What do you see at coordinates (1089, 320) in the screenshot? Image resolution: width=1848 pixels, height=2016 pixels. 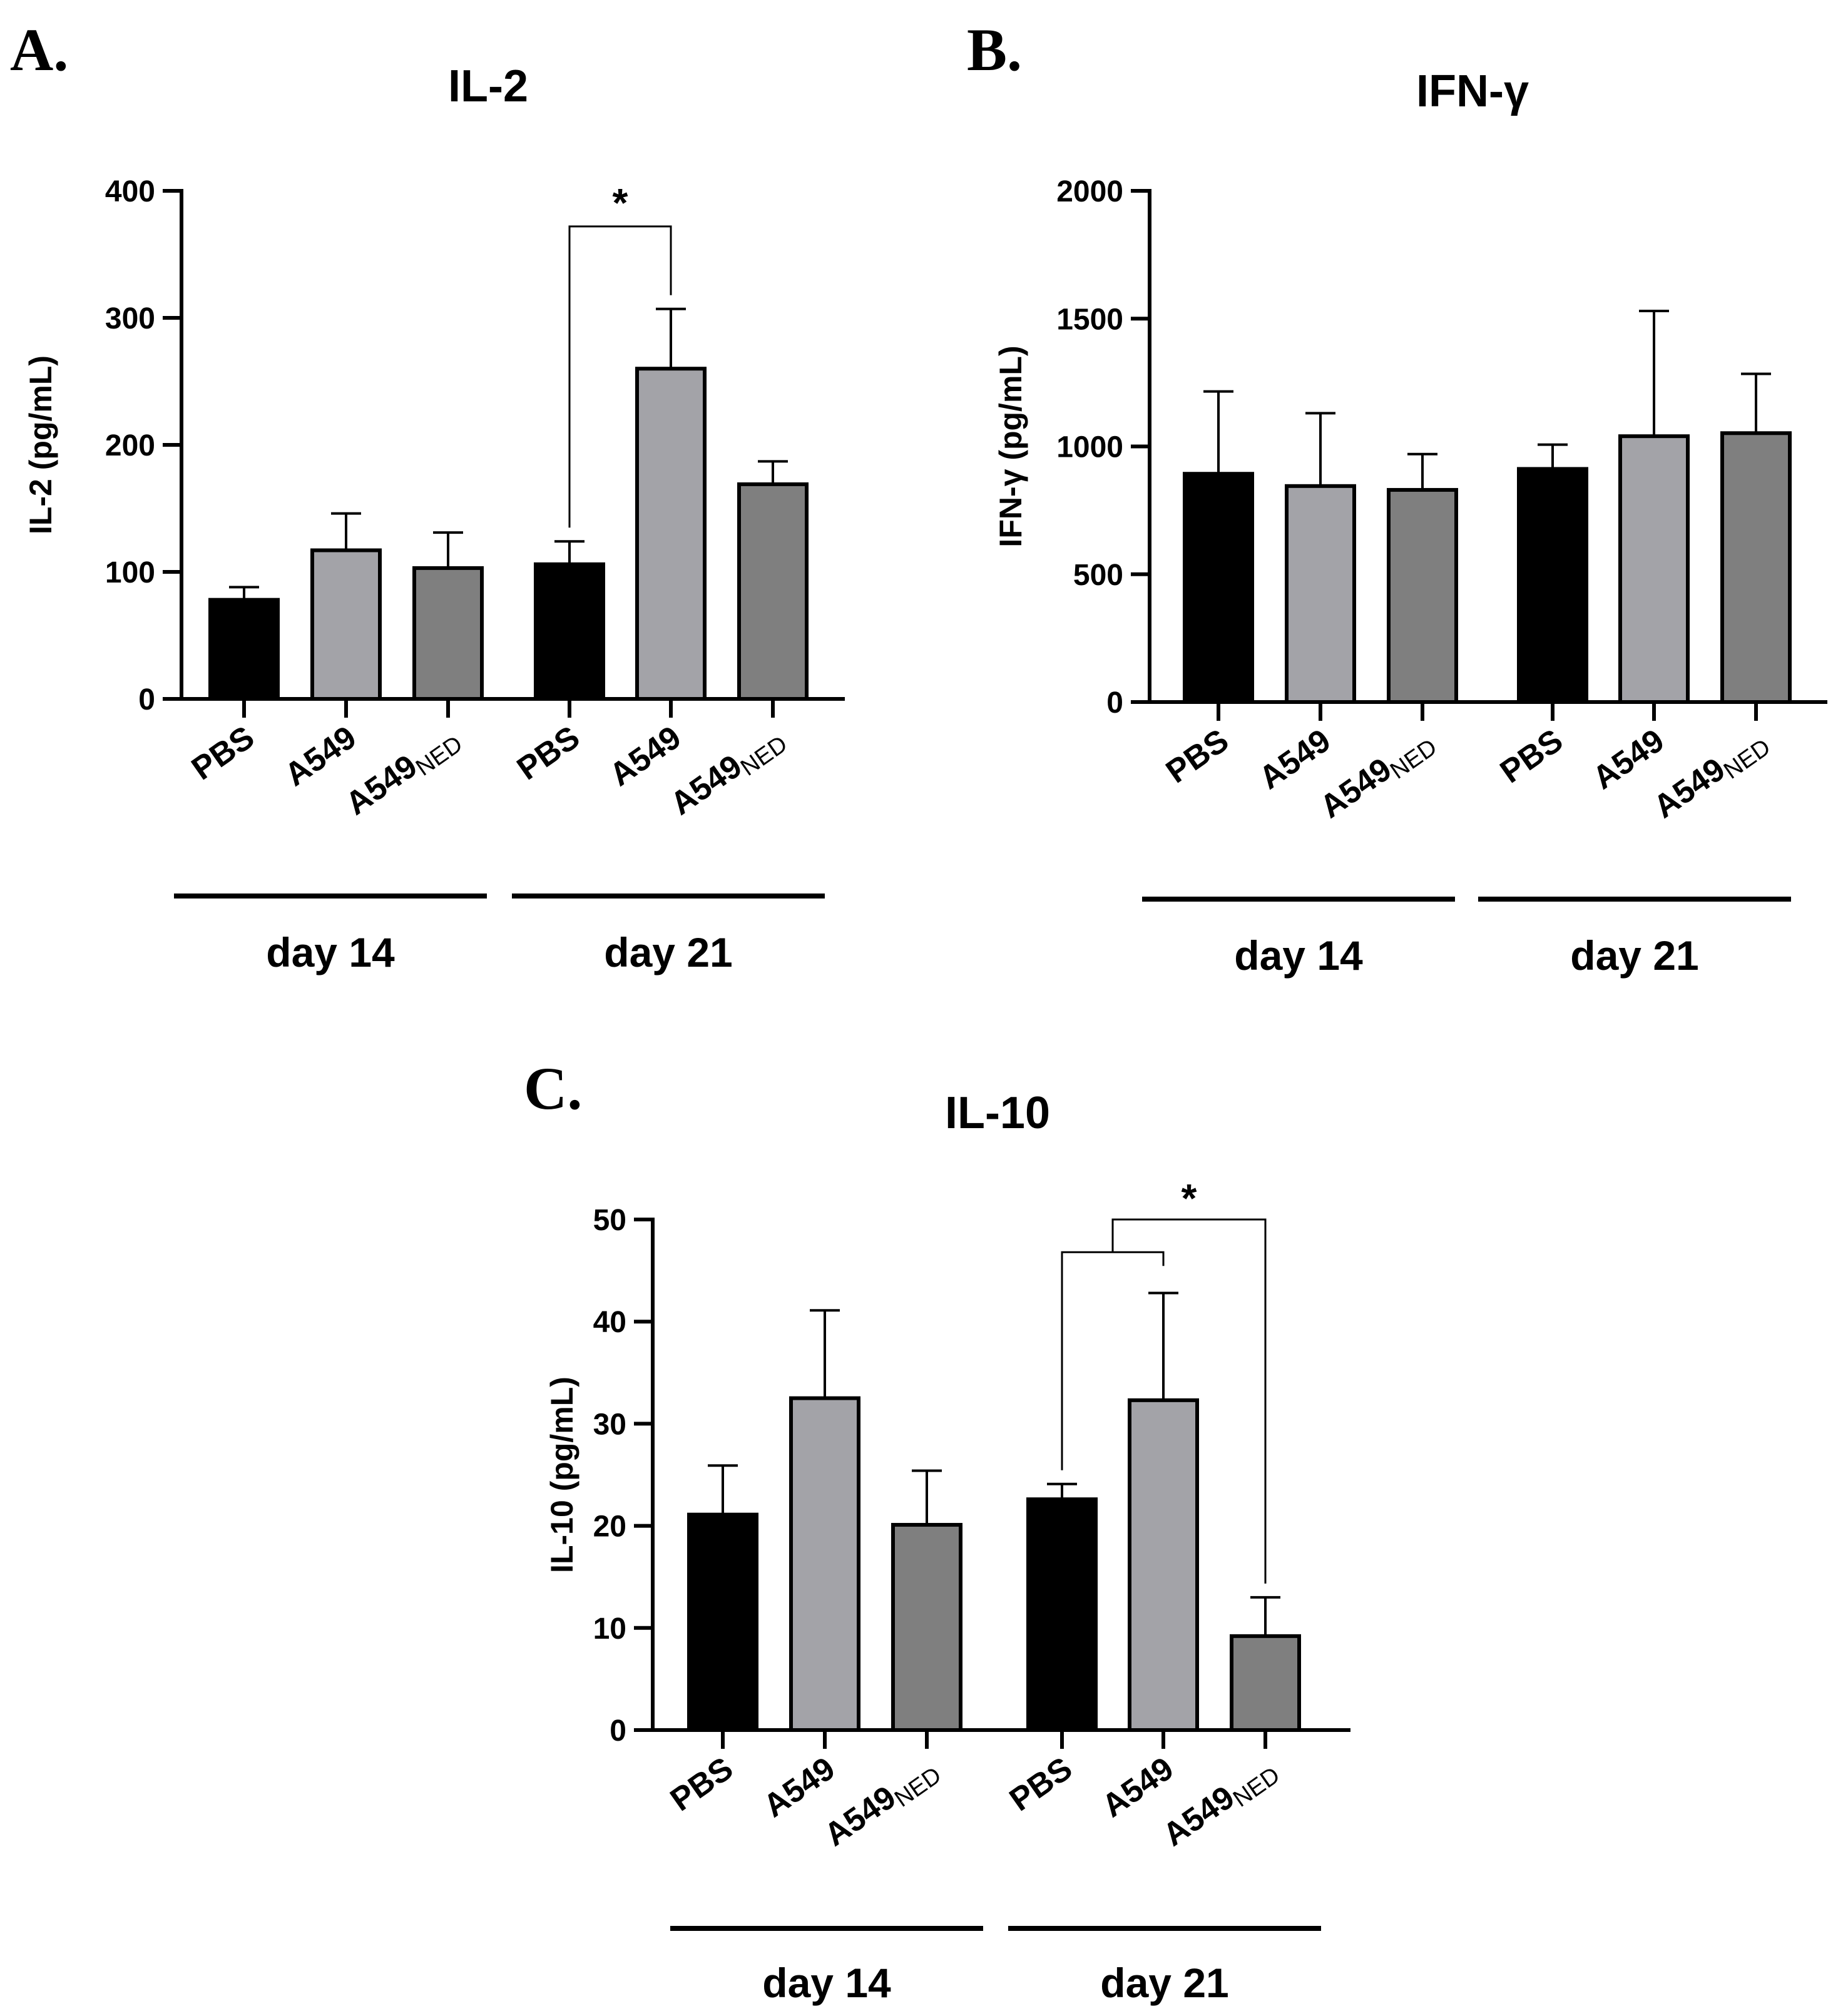 I see `y-tick-label: 1500` at bounding box center [1089, 320].